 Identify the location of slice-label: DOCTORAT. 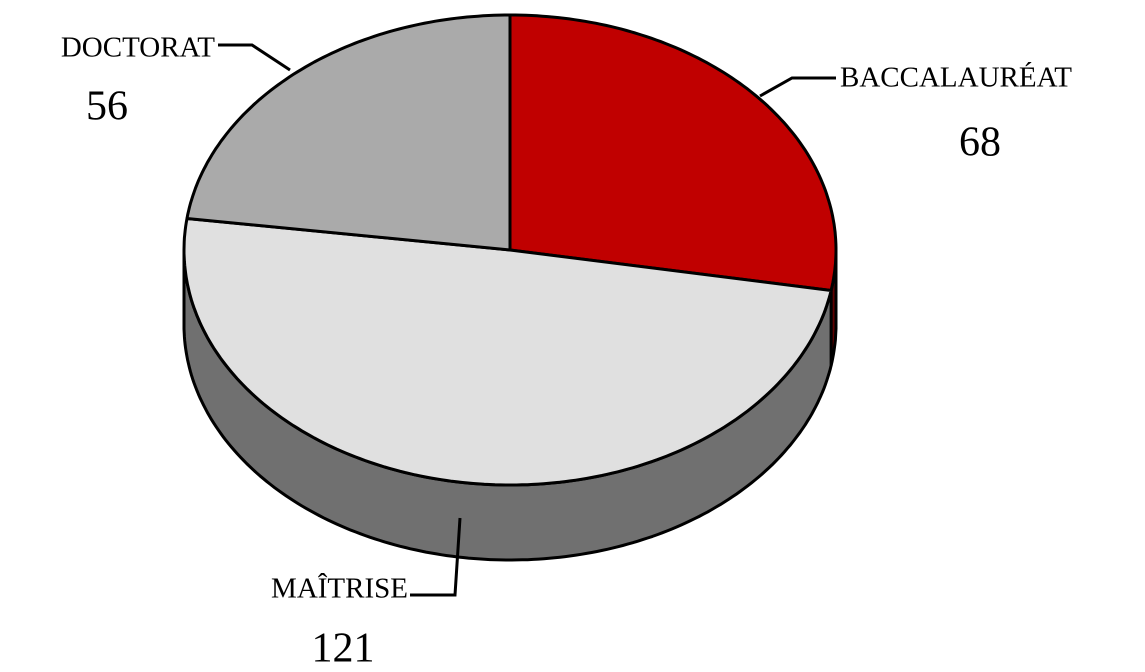
(138, 48).